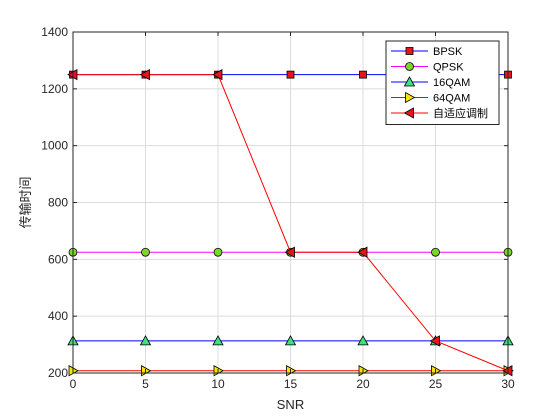  Describe the element at coordinates (54, 89) in the screenshot. I see `y-tick-label: 1200` at that location.